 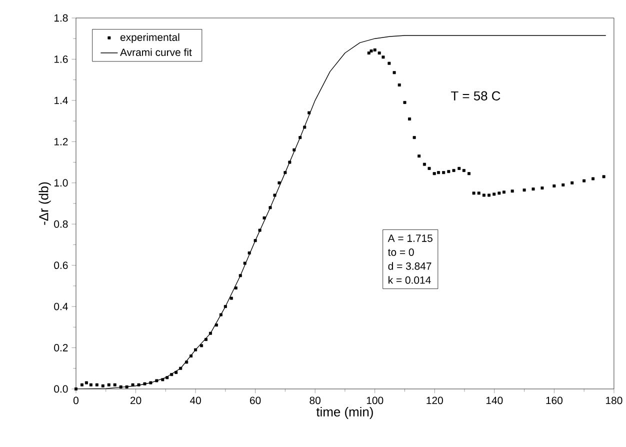 What do you see at coordinates (315, 400) in the screenshot?
I see `x-tick-label: 80` at bounding box center [315, 400].